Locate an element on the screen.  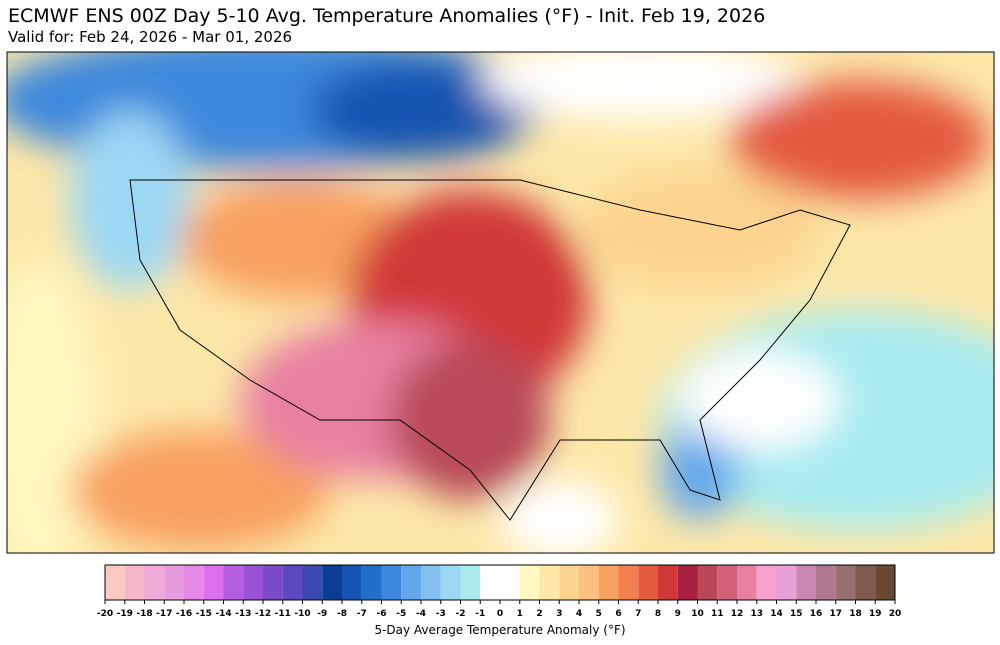
colorbar-tick-label: -18 is located at coordinates (144, 614).